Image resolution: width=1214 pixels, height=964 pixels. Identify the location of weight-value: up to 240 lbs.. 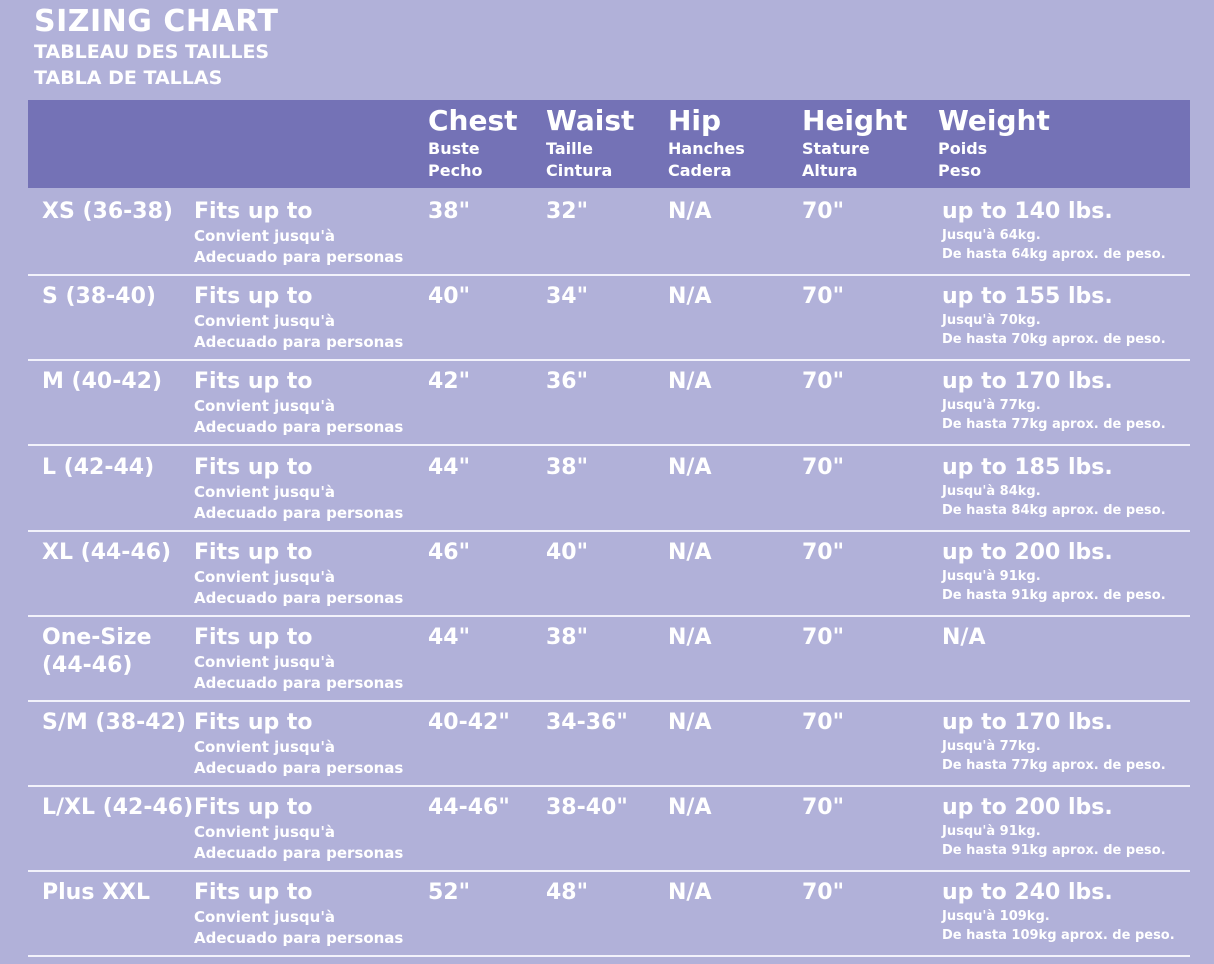
(1027, 892).